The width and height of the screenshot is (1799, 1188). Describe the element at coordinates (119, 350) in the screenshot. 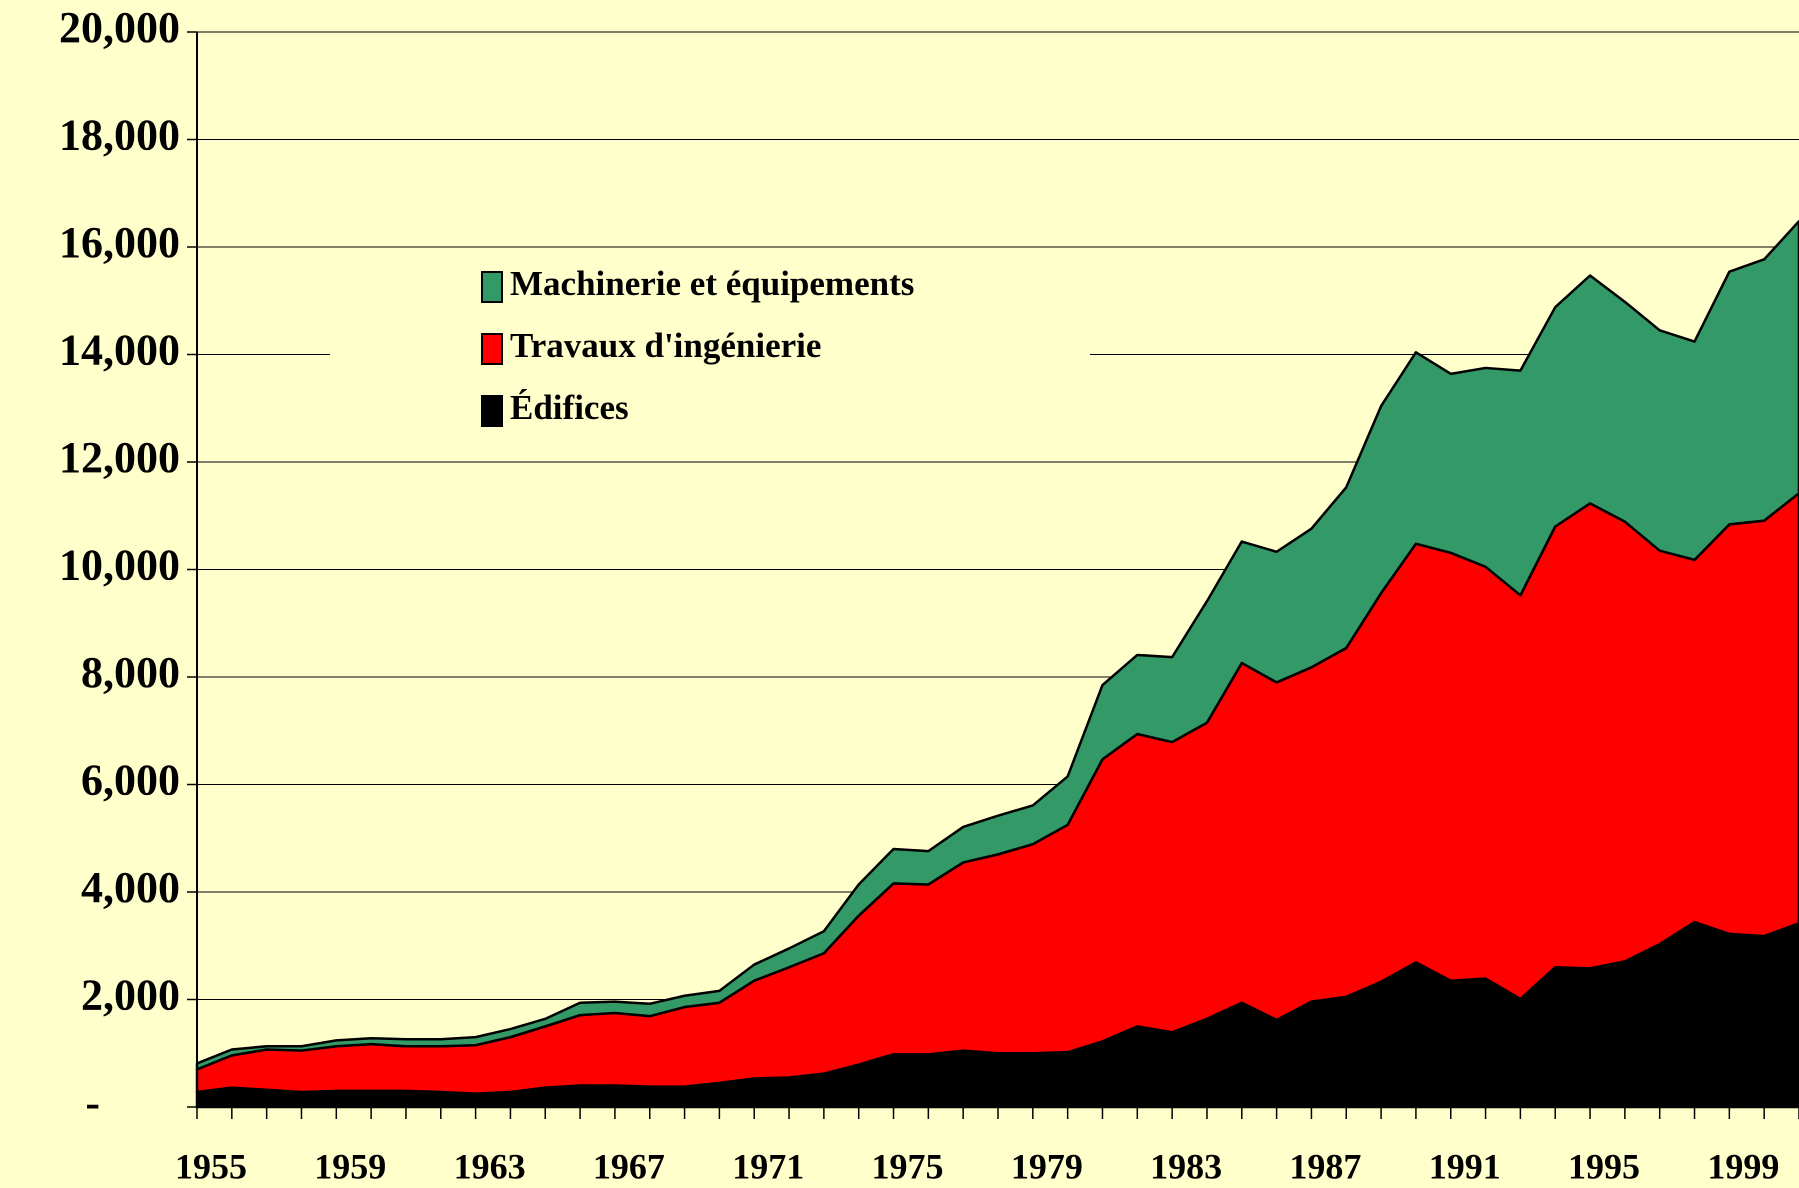

I see `y-tick-label: 14,000` at that location.